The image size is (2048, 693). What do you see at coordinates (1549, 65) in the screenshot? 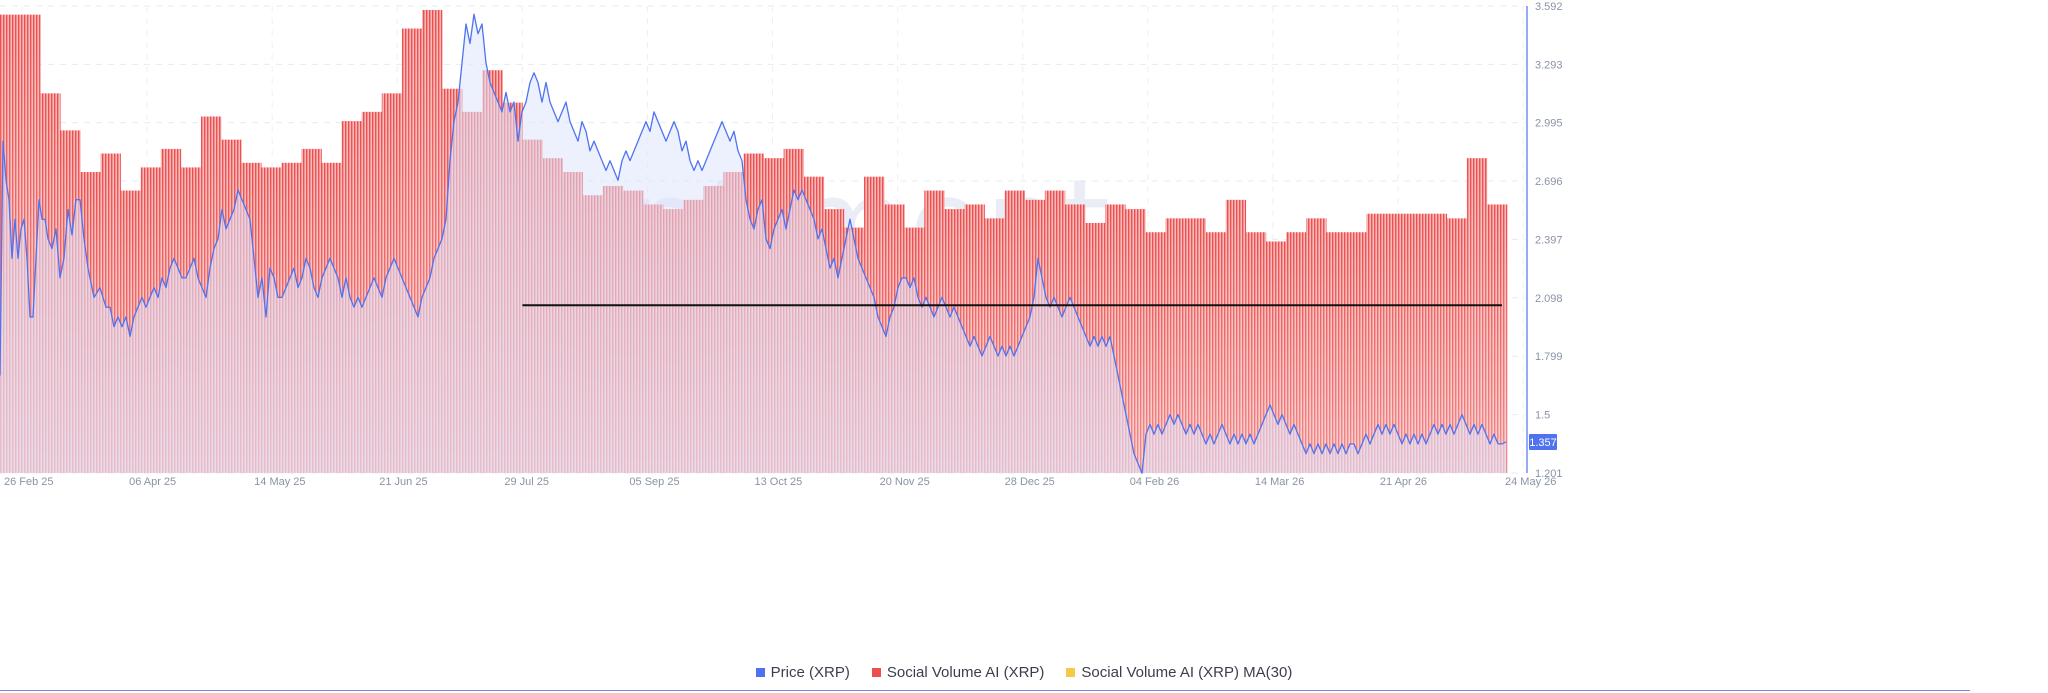
I see `y-tick-label: 3.293` at bounding box center [1549, 65].